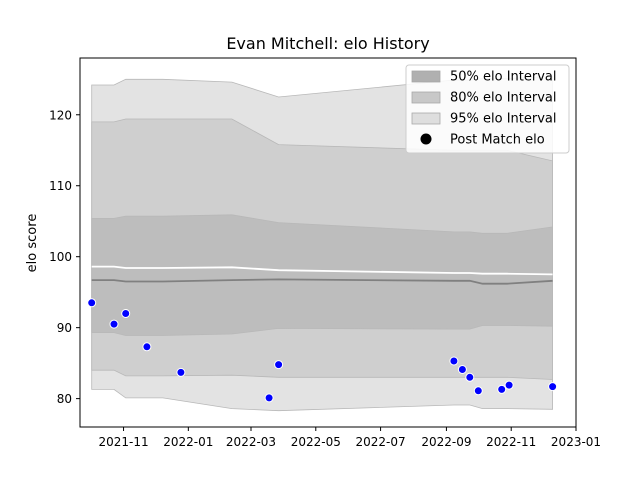 Image resolution: width=640 pixels, height=480 pixels. I want to click on y-tick-label-0: 80, so click(64, 399).